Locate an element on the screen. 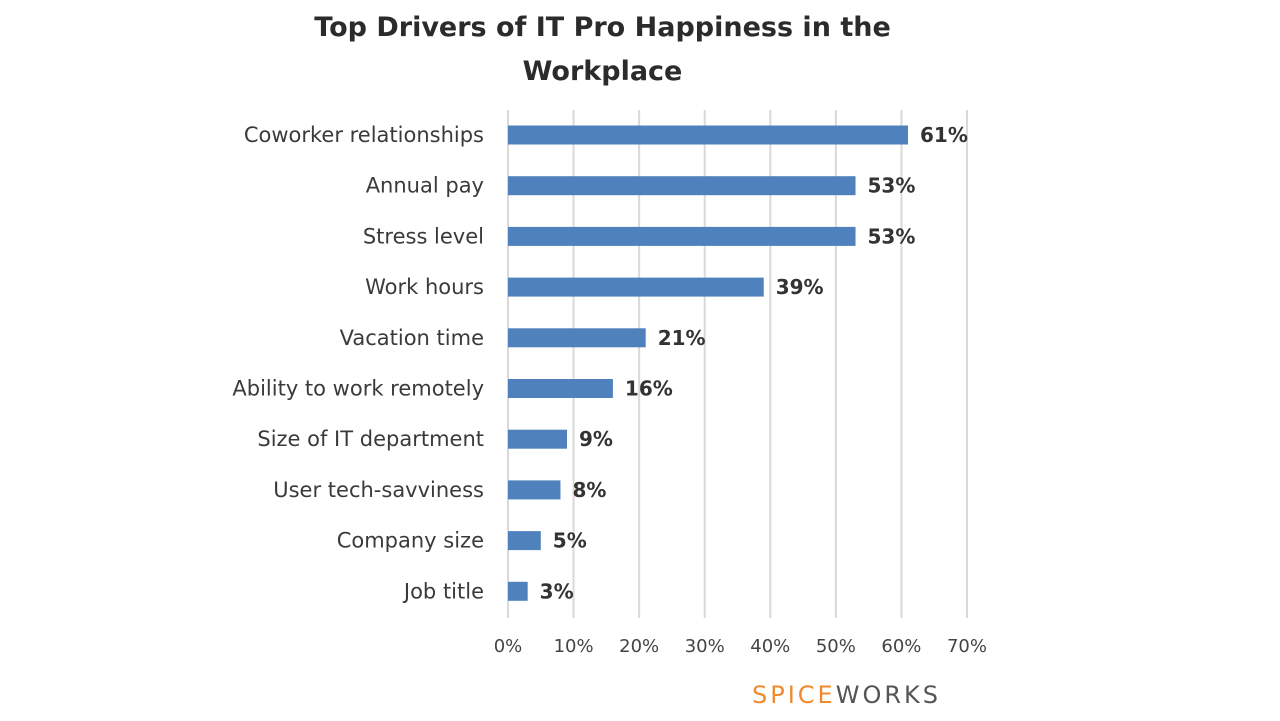 This screenshot has width=1280, height=721. category-label: Annual pay is located at coordinates (425, 186).